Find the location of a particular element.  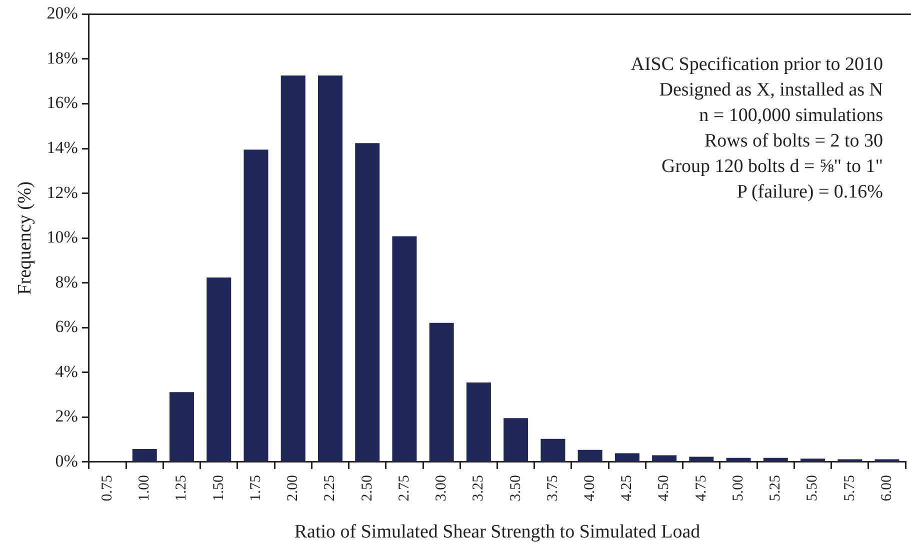

x-tick-label: 4.00 is located at coordinates (590, 488).